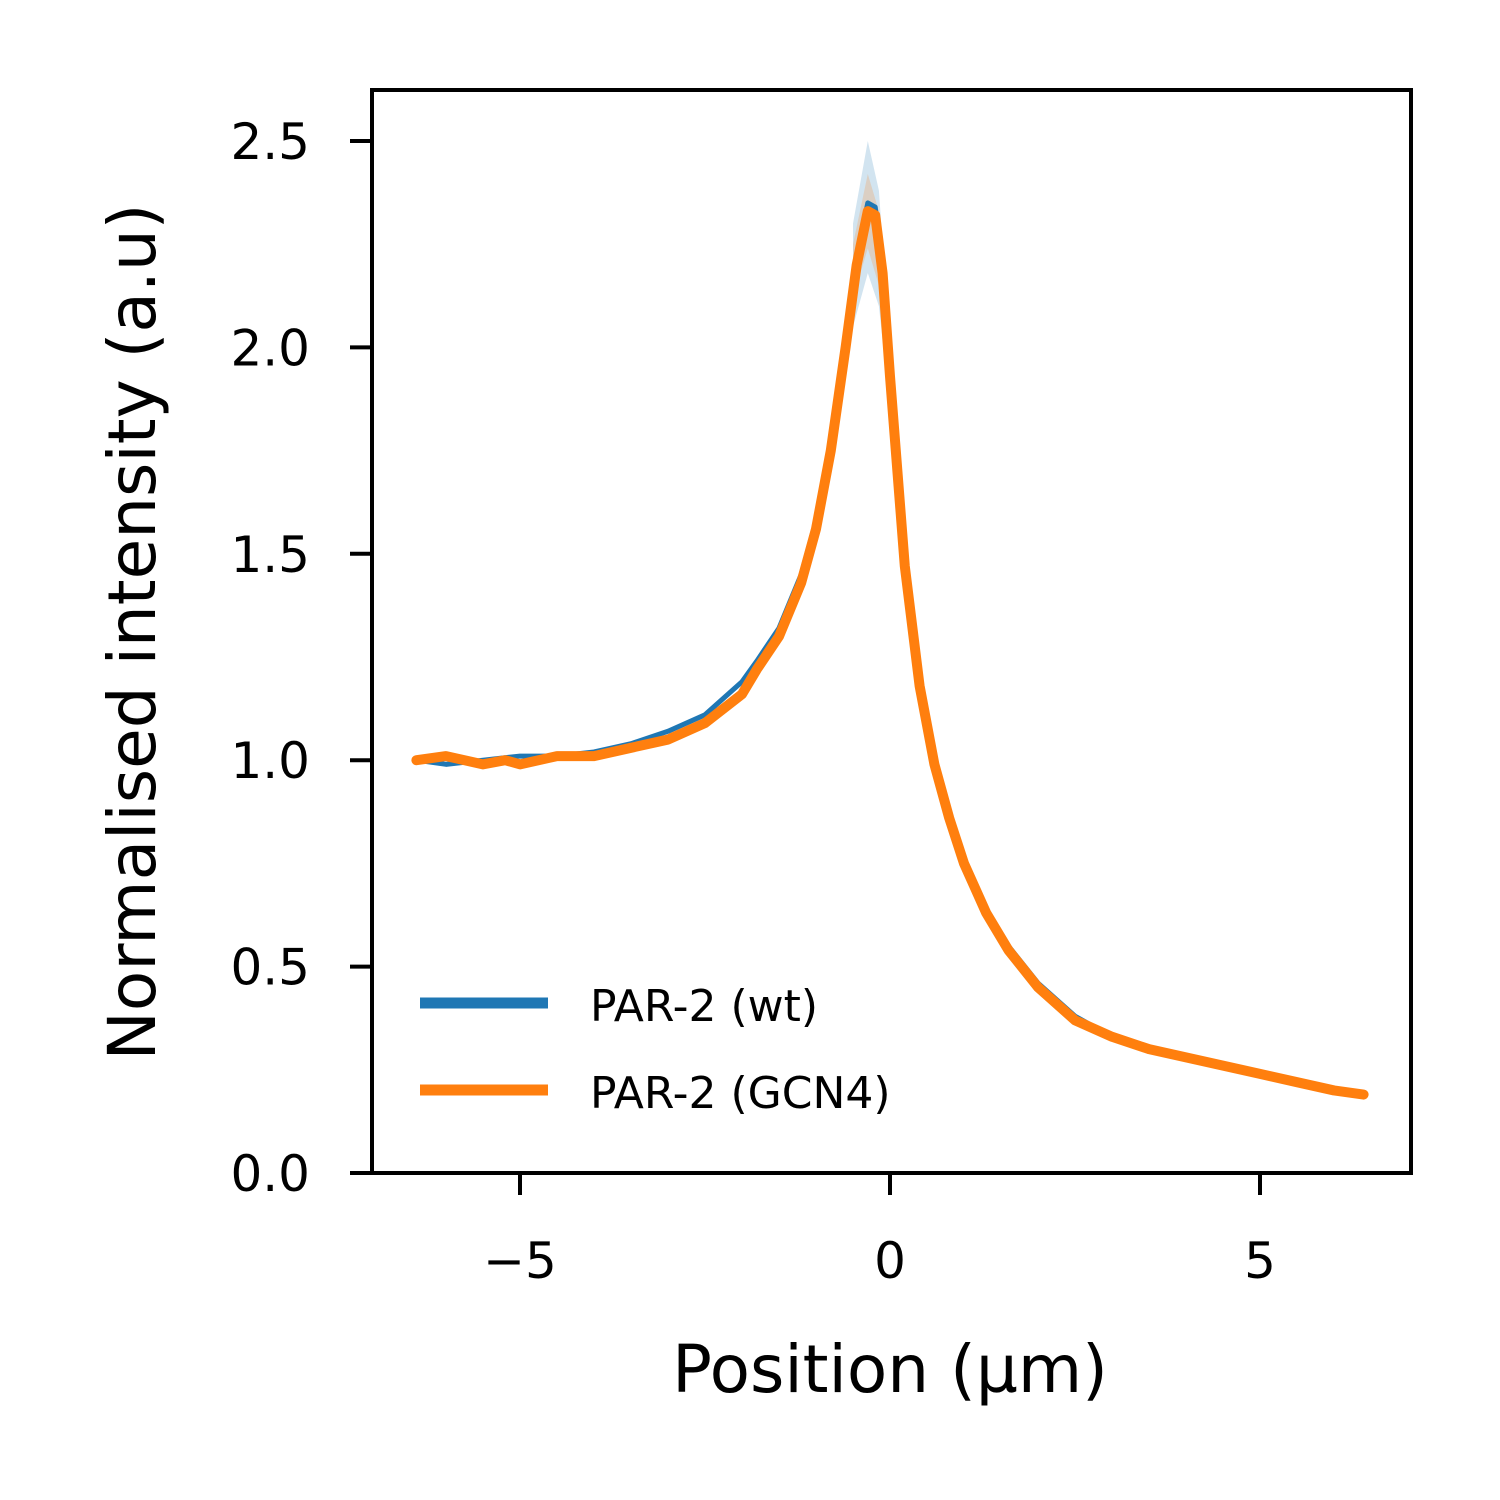  What do you see at coordinates (270, 968) in the screenshot?
I see `y-tick-label: 0.5` at bounding box center [270, 968].